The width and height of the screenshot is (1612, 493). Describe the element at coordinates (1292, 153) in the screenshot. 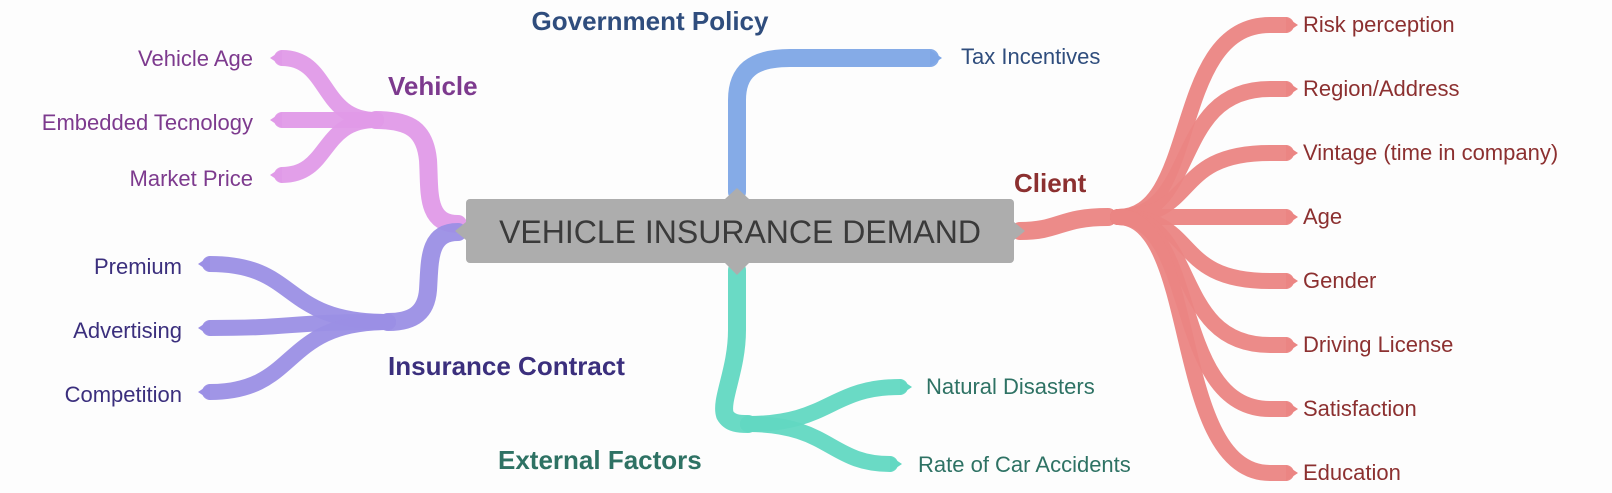

I see `arrow-vintage` at that location.